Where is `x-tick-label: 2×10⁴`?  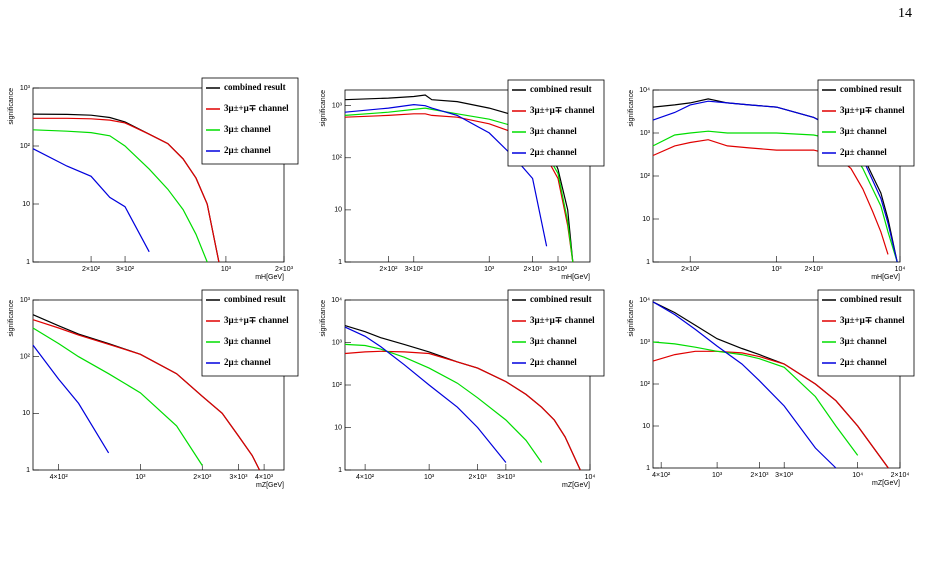
x-tick-label: 2×10⁴ is located at coordinates (900, 475).